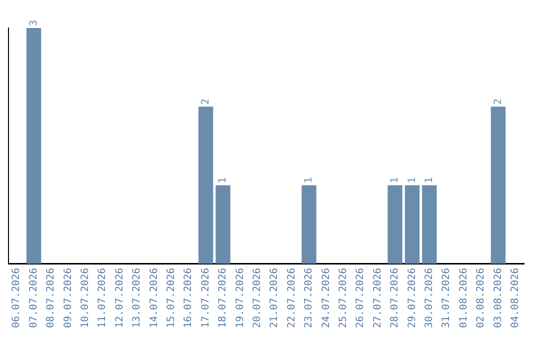  Describe the element at coordinates (34, 23) in the screenshot. I see `data-label: 3` at that location.